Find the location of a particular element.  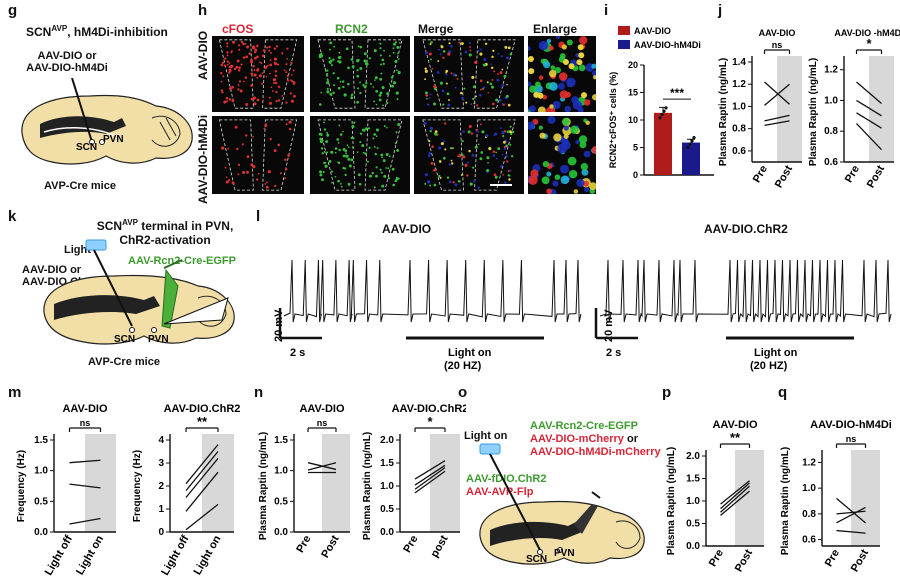

y-tick-label: 1 is located at coordinates (161, 509).